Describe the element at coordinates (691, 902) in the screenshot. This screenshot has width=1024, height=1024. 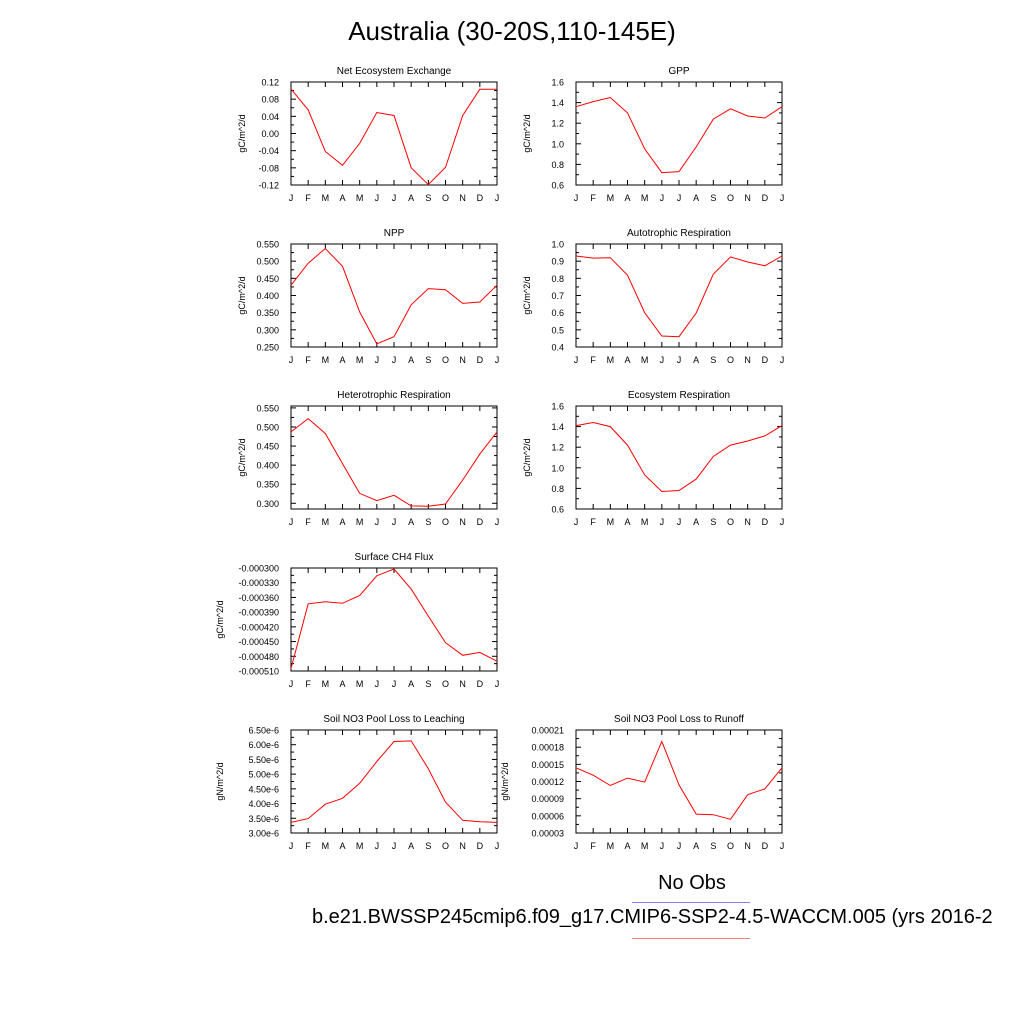
I see `legend-obs-line` at that location.